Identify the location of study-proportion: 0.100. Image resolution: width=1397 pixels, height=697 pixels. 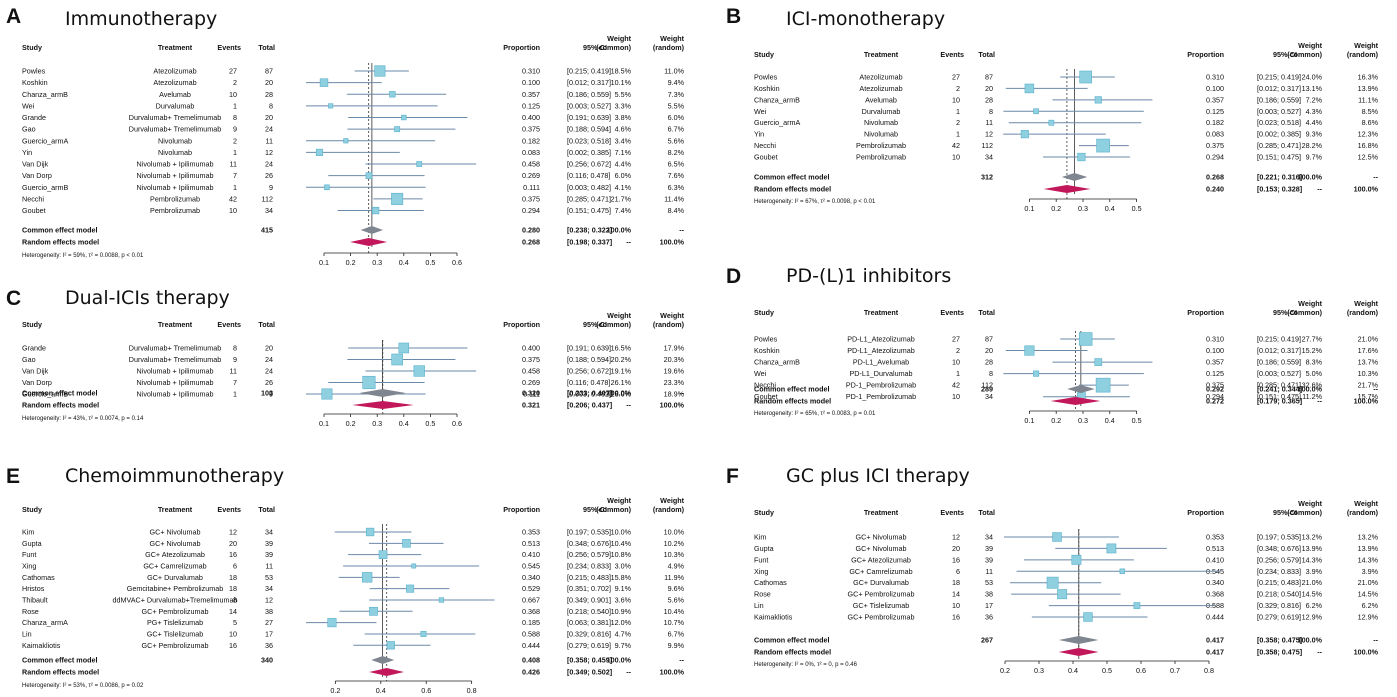
(1215, 350).